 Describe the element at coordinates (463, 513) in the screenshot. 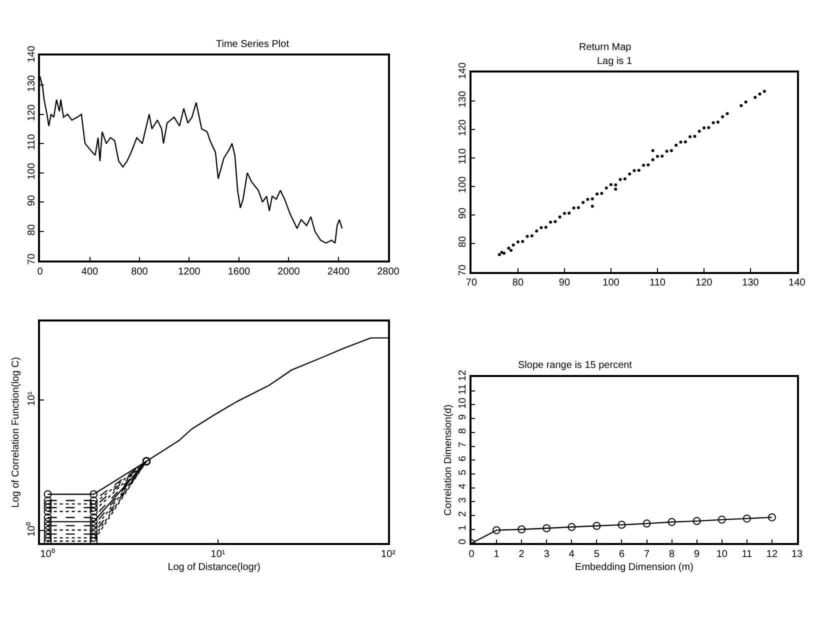

I see `y-tick-label: 2` at that location.